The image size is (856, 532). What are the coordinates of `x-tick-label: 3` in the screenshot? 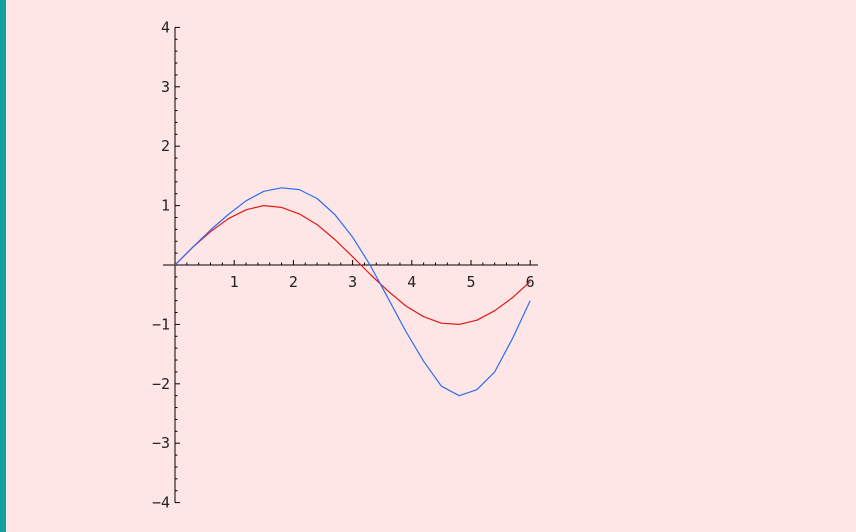 It's located at (352, 282).